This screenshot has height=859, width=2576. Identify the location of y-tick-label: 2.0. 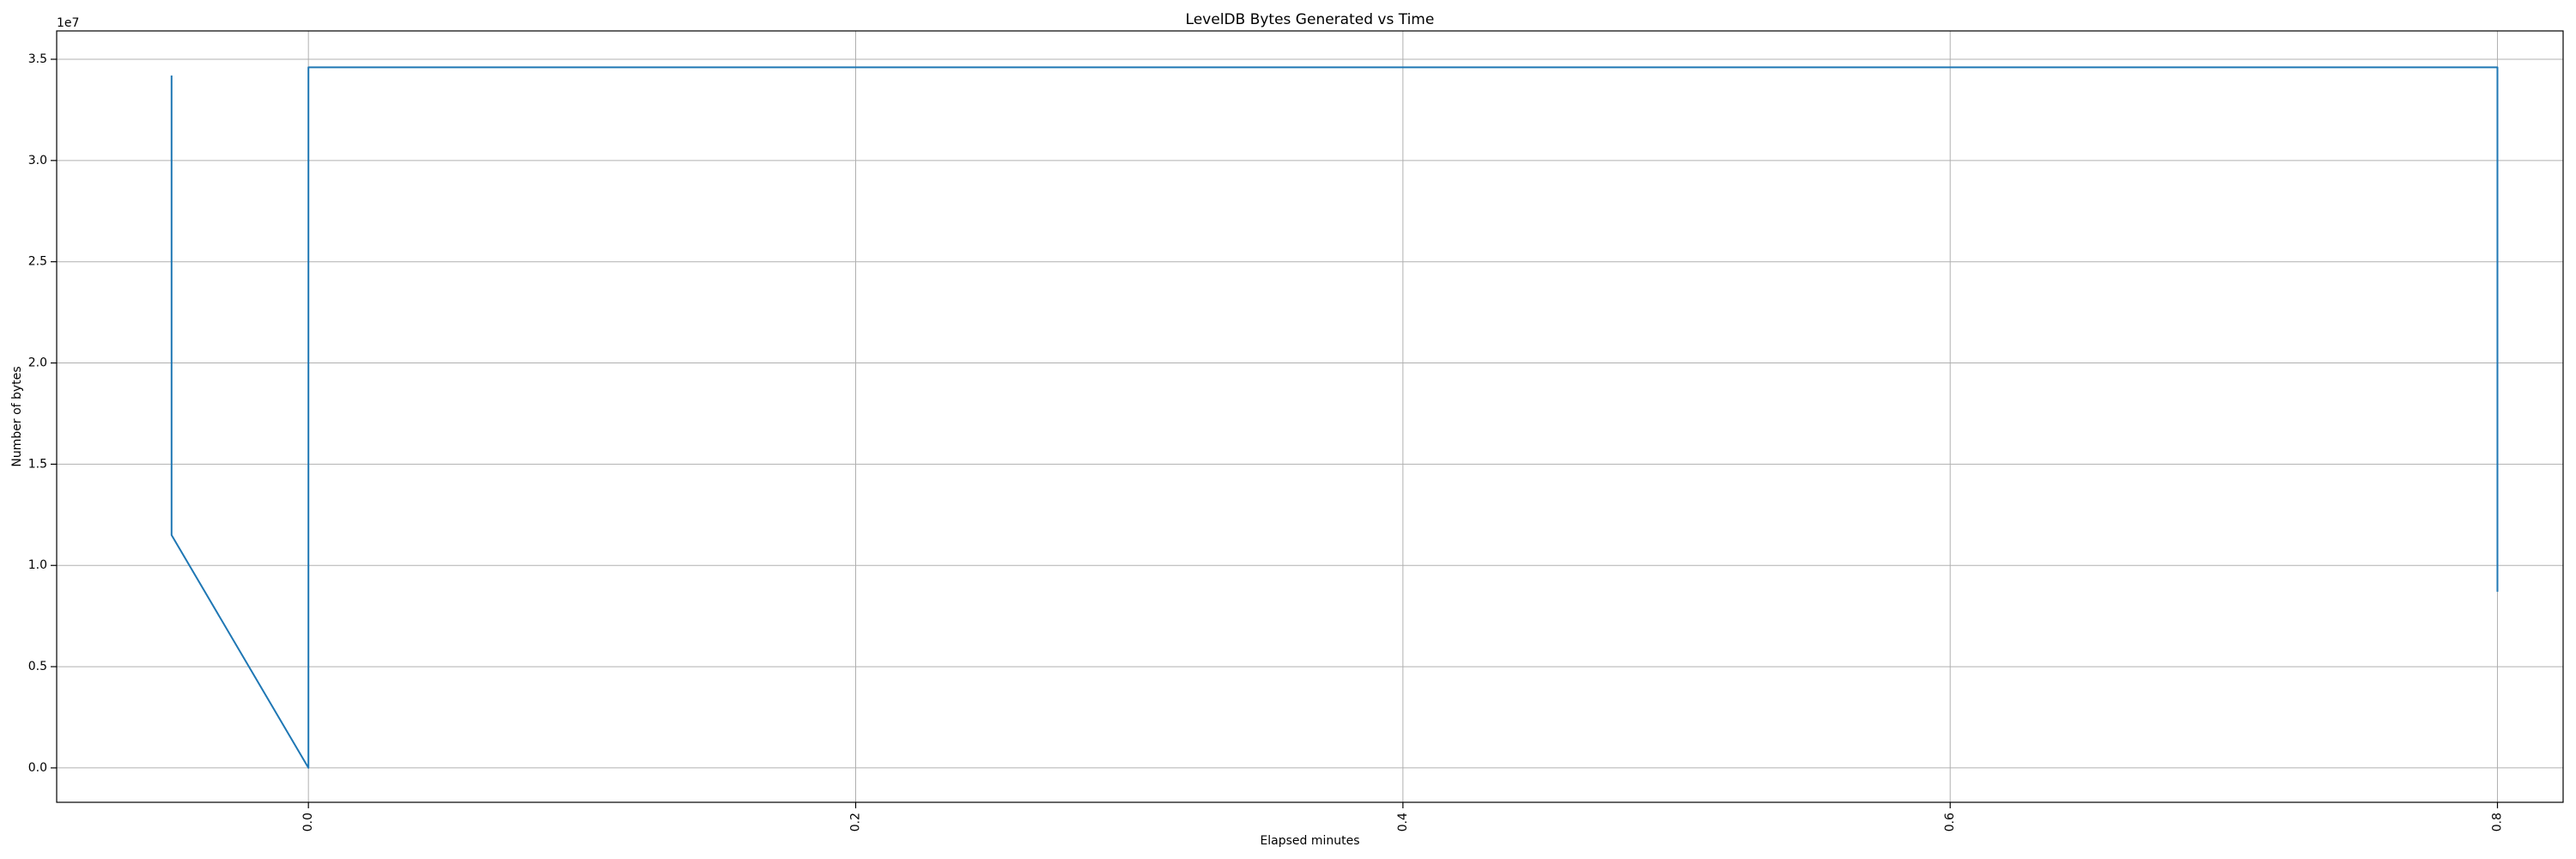
(37, 363).